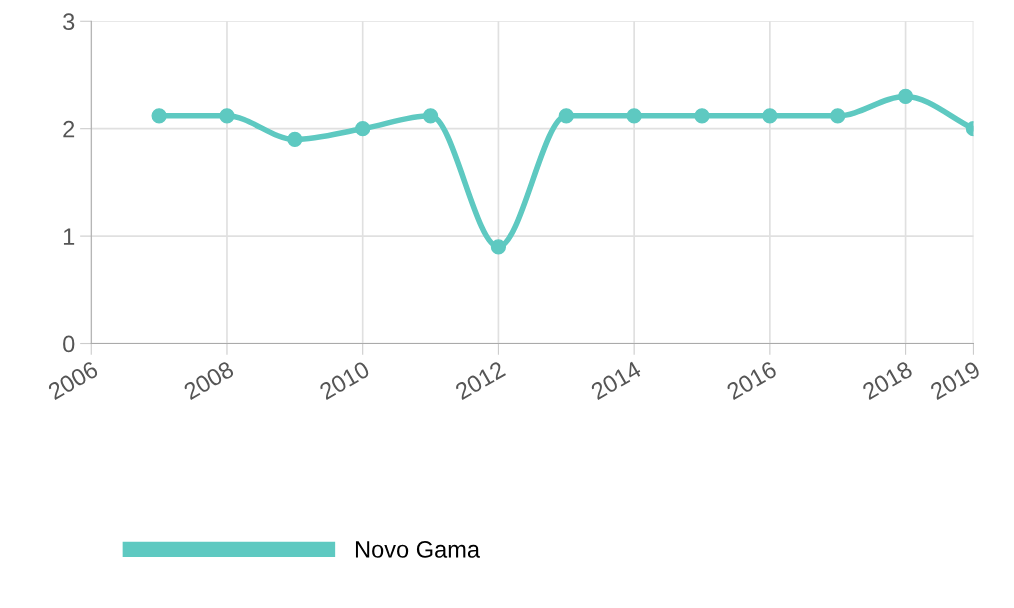  Describe the element at coordinates (69, 22) in the screenshot. I see `y-tick-label: 3` at that location.